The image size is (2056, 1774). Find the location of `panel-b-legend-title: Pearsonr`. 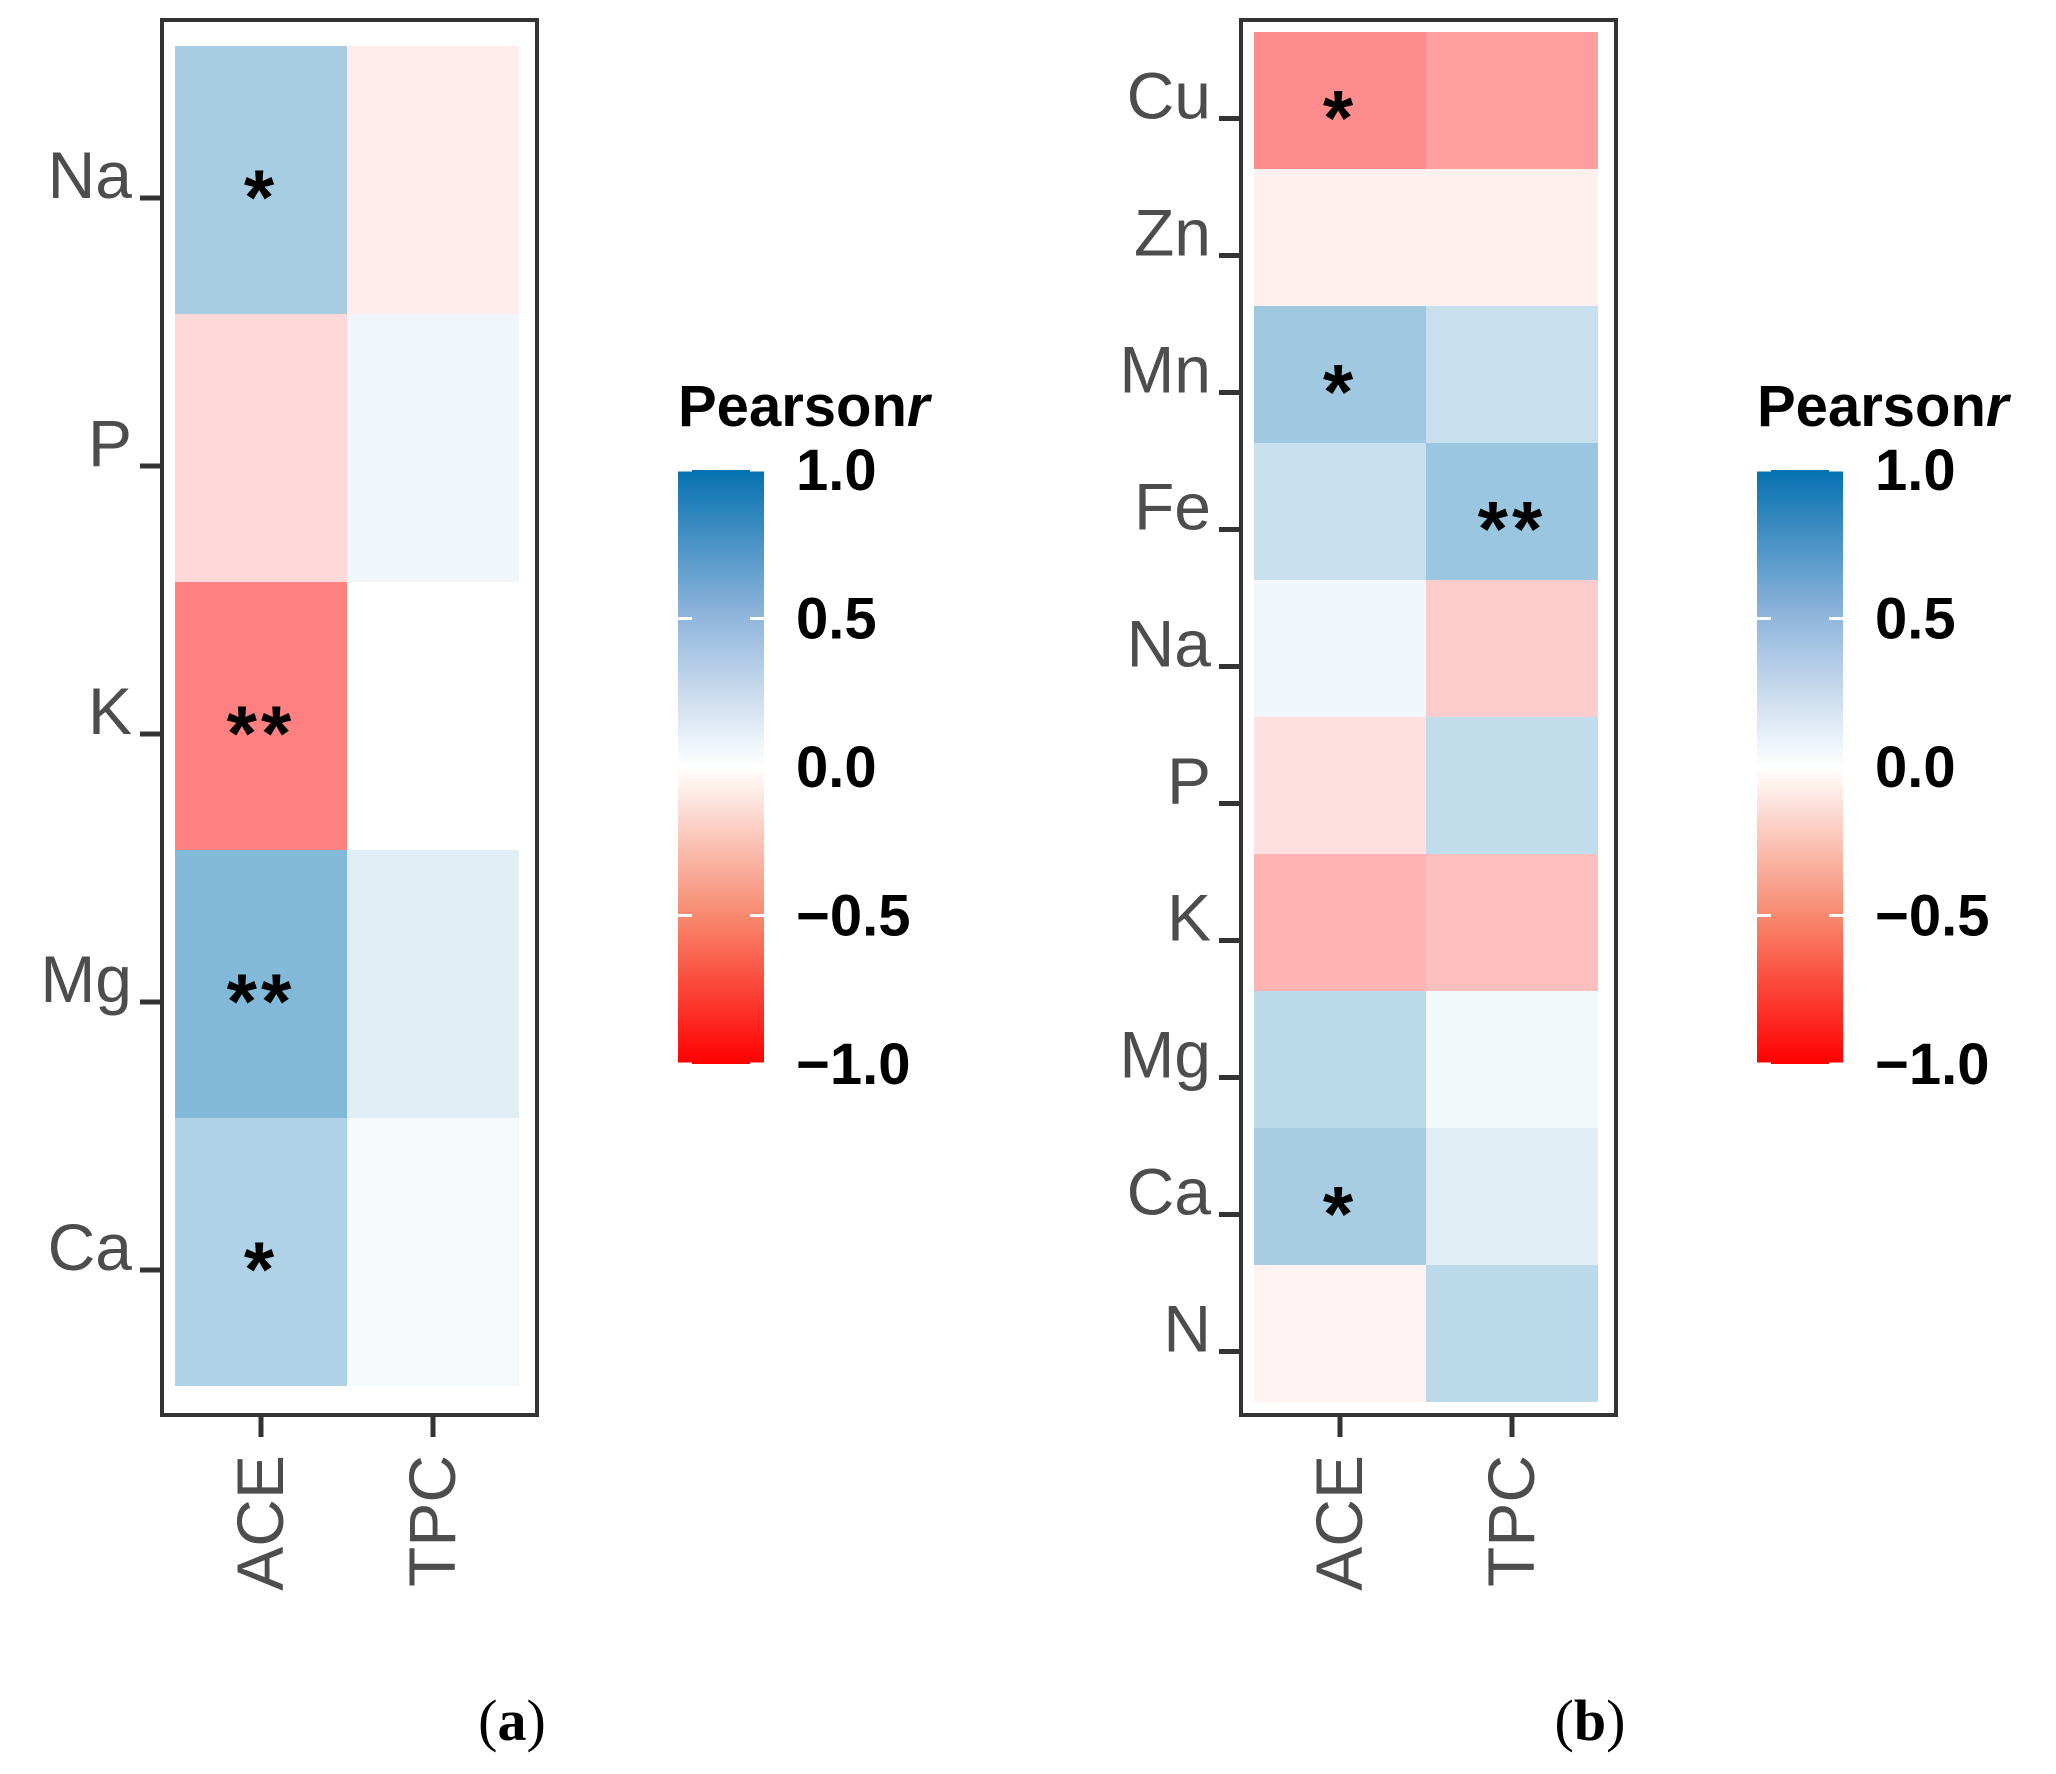

panel-b-legend-title: Pearsonr is located at coordinates (1884, 406).